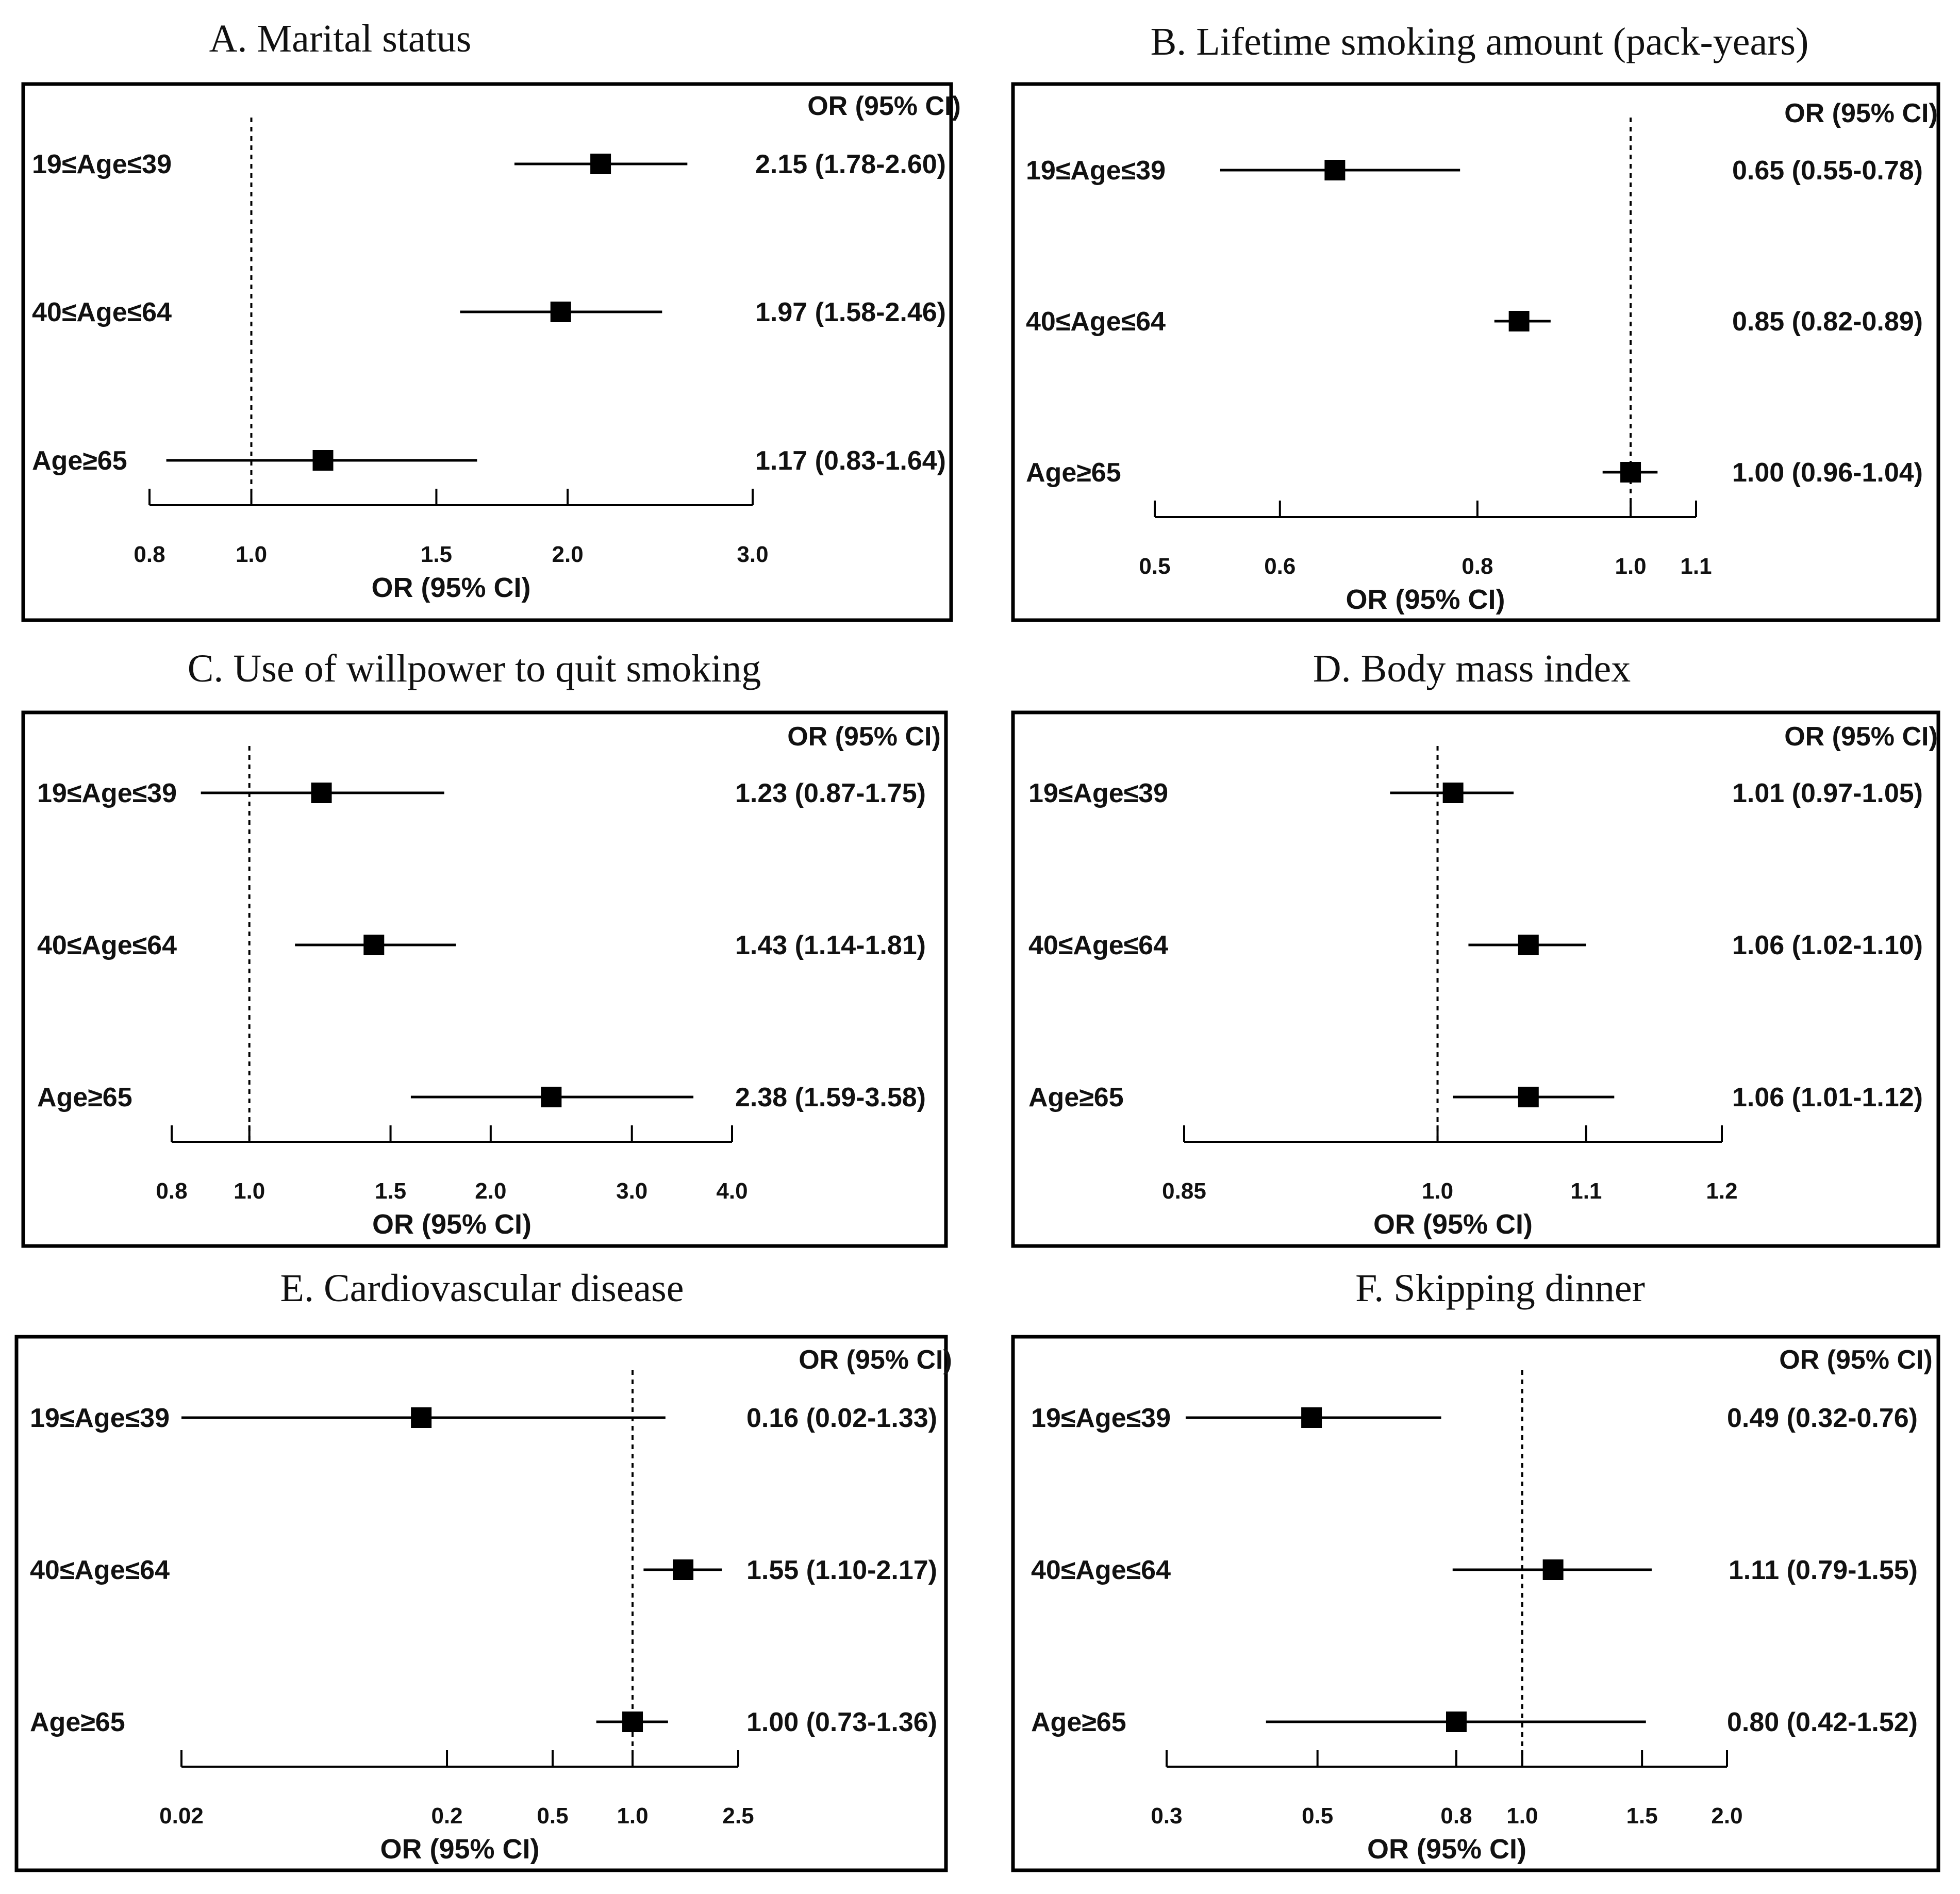  Describe the element at coordinates (482, 1288) in the screenshot. I see `panel-title: E. Cardiovascular disease` at that location.